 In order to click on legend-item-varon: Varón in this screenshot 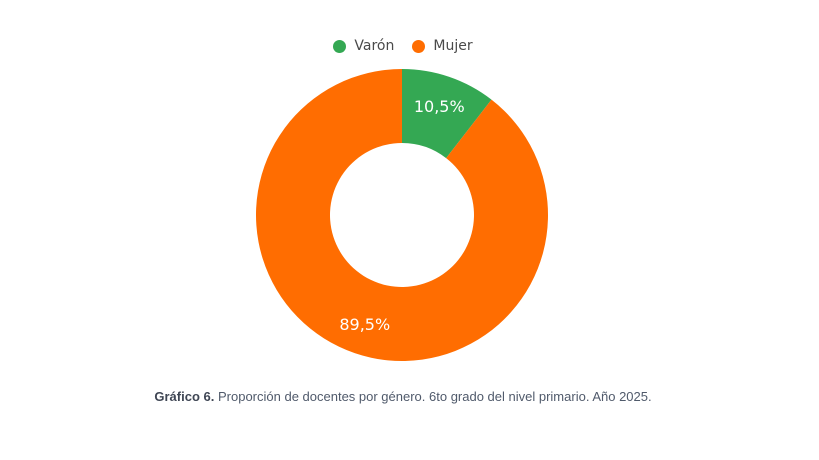, I will do `click(363, 46)`.